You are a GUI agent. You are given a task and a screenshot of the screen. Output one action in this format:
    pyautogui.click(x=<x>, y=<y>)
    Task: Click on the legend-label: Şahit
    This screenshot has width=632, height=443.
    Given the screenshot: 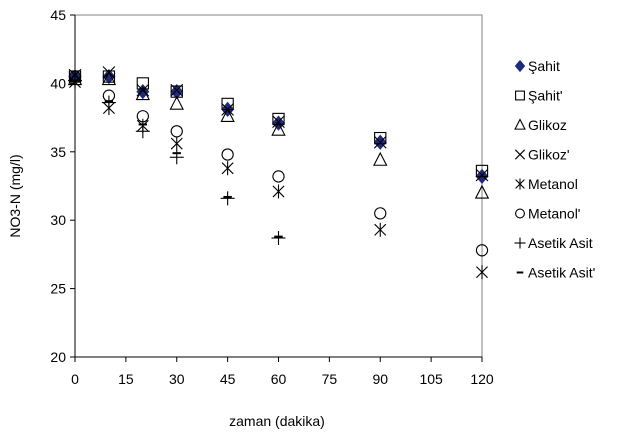 What is the action you would take?
    pyautogui.click(x=544, y=66)
    